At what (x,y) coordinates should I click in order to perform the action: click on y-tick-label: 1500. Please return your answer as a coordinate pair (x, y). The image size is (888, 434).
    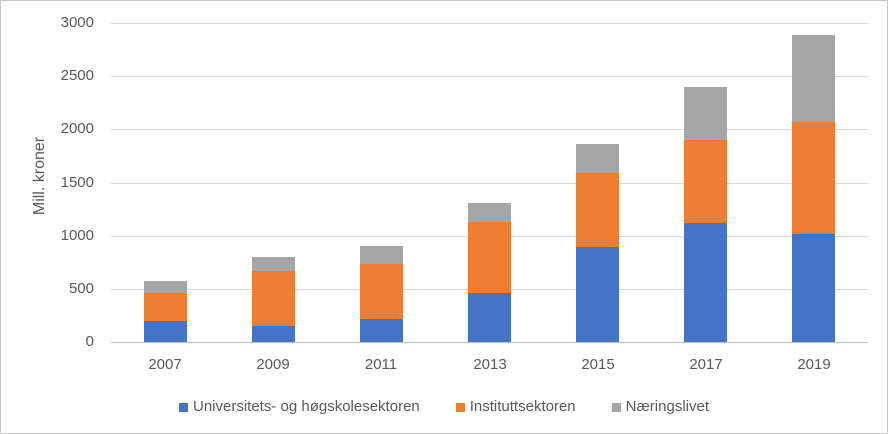
    Looking at the image, I should click on (77, 182).